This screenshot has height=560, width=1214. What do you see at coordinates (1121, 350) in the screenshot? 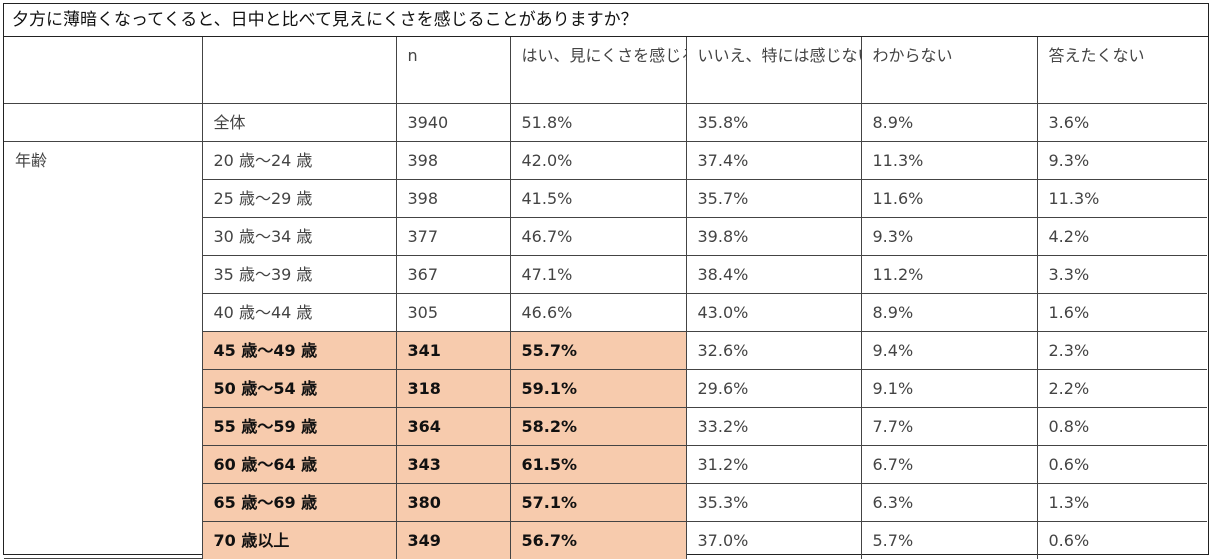
I see `row-no-answer: 2.3%` at bounding box center [1121, 350].